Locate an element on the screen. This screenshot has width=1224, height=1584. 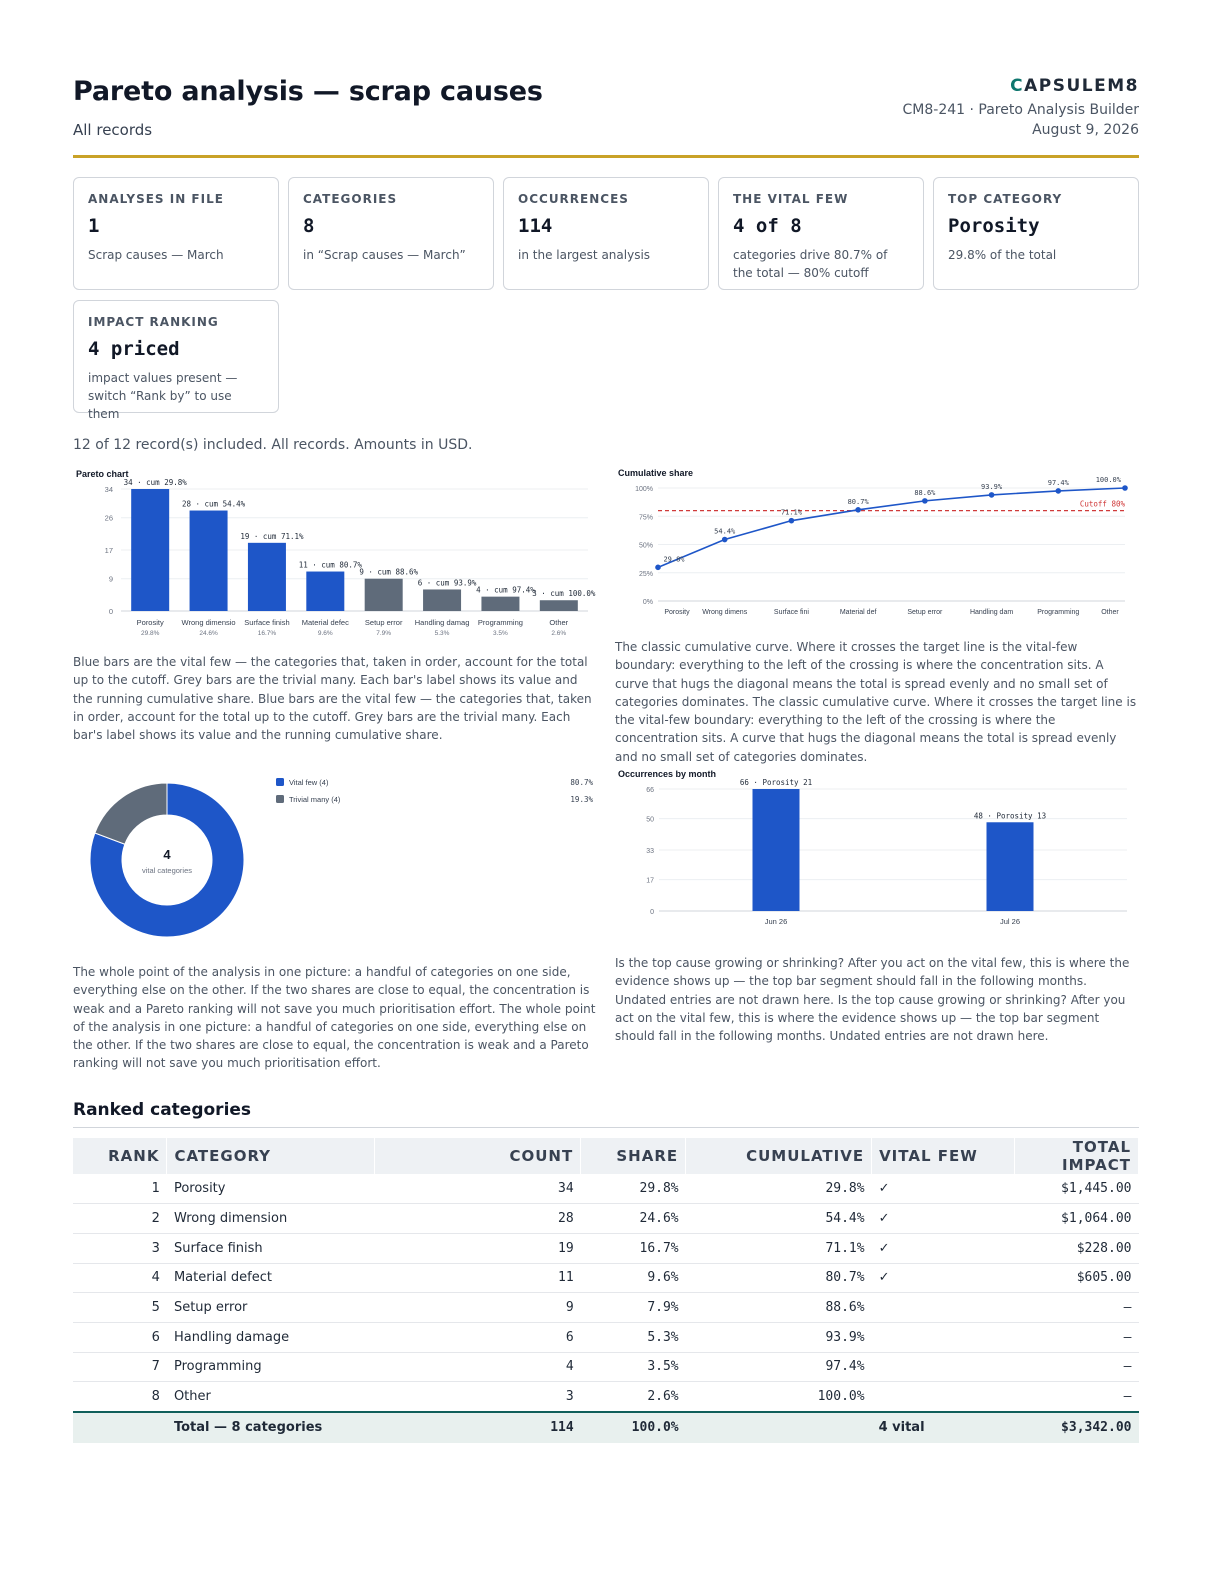
cell-category: Porosity is located at coordinates (270, 1189).